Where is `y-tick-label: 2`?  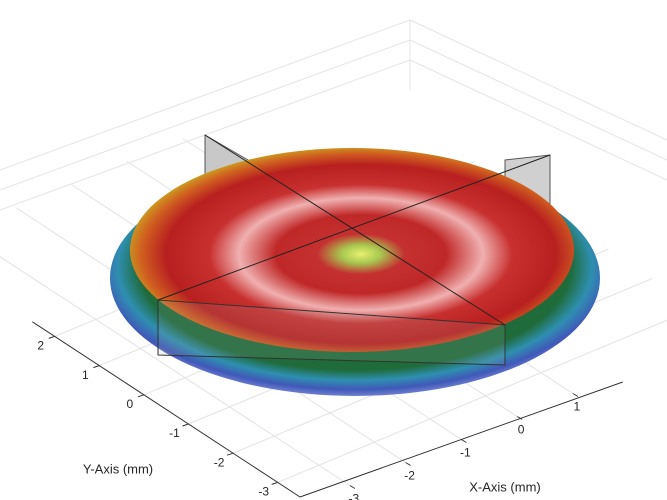
y-tick-label: 2 is located at coordinates (40, 346).